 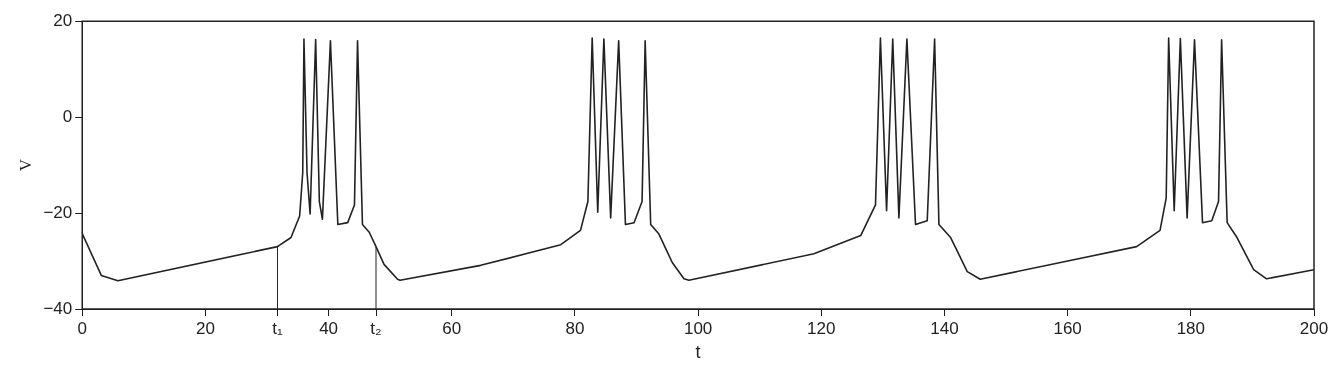 I want to click on y-tick-label: 0, so click(x=67, y=116).